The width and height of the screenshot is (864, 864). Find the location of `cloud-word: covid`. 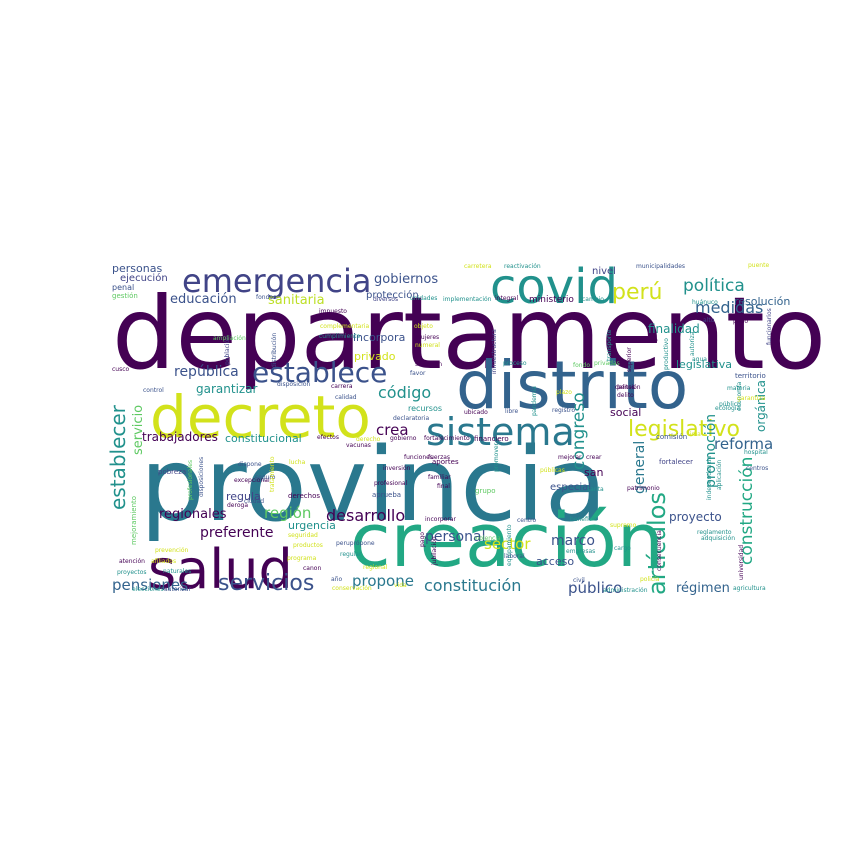

cloud-word: covid is located at coordinates (554, 287).